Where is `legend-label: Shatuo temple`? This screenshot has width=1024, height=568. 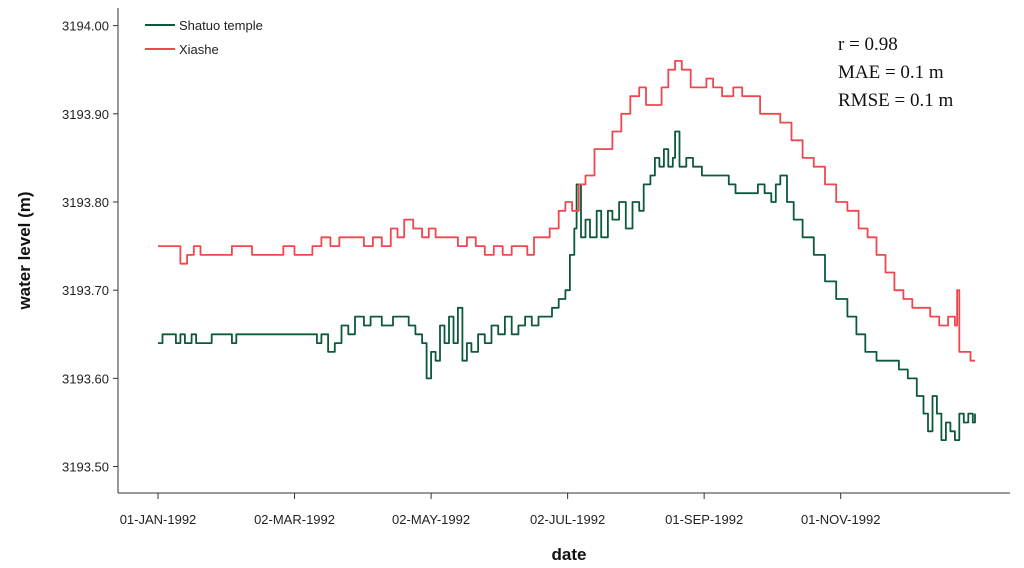
legend-label: Shatuo temple is located at coordinates (221, 25).